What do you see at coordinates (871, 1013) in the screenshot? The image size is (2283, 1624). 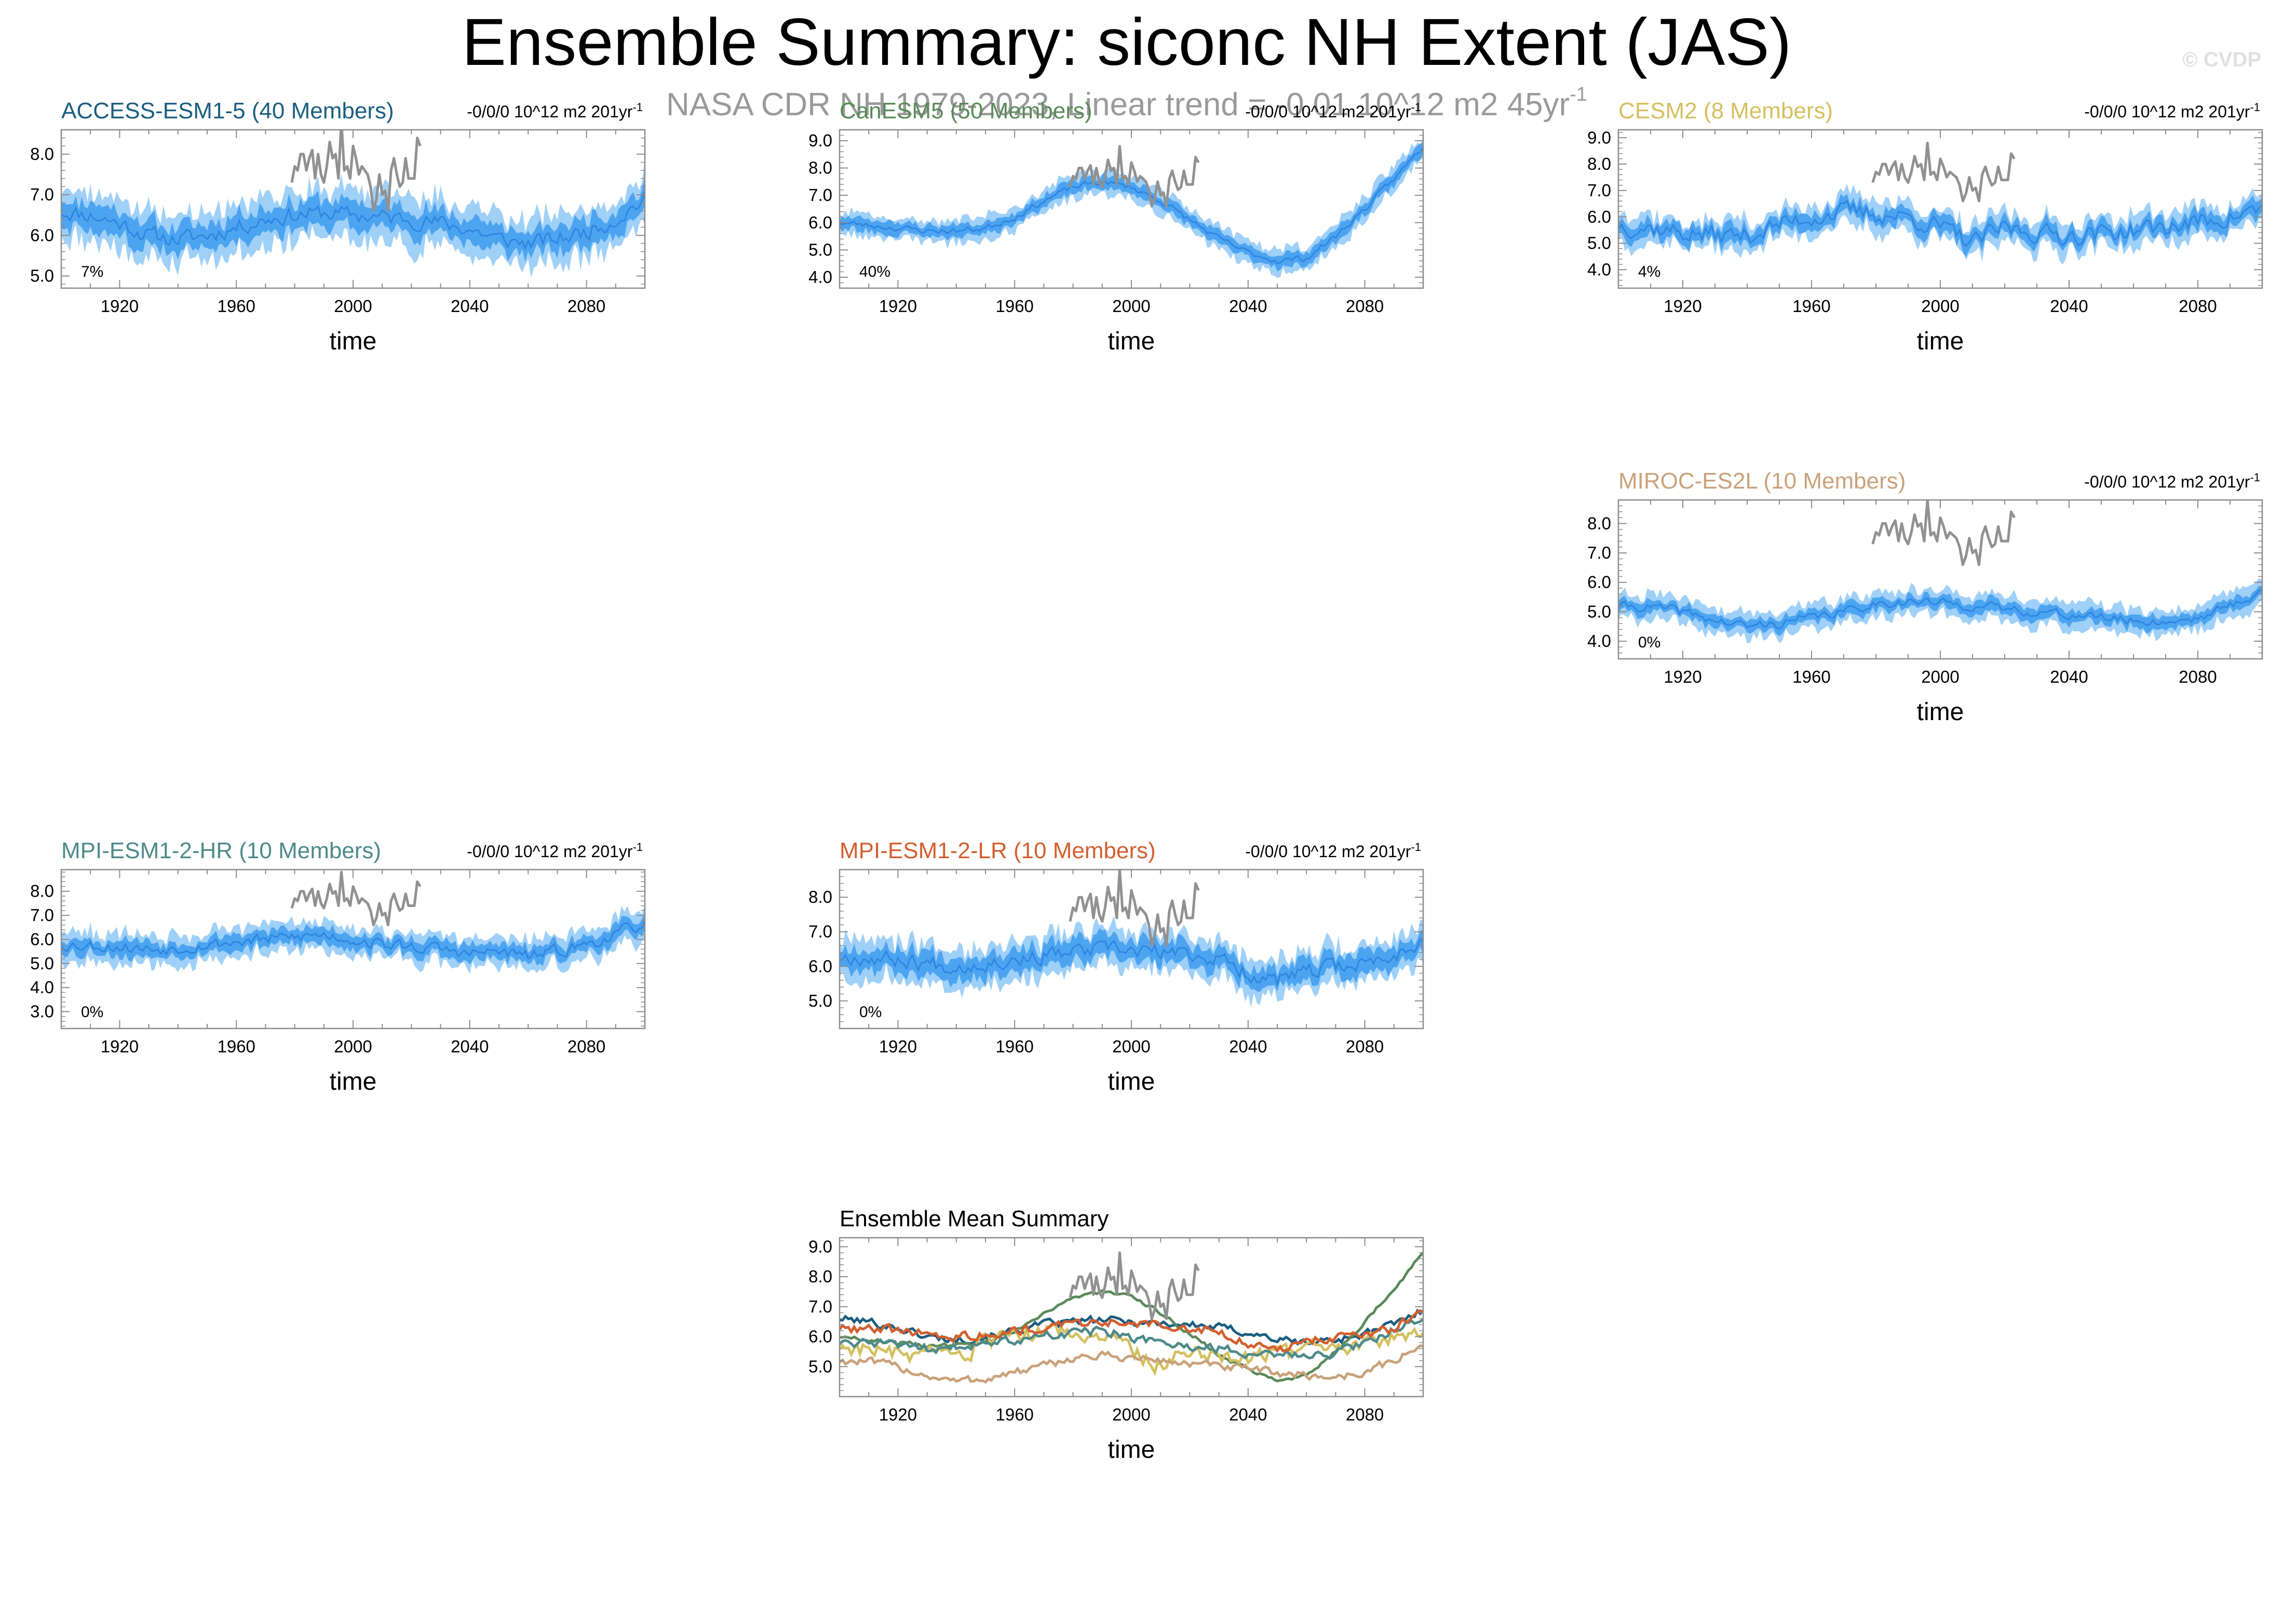 I see `percent-label: 0%` at bounding box center [871, 1013].